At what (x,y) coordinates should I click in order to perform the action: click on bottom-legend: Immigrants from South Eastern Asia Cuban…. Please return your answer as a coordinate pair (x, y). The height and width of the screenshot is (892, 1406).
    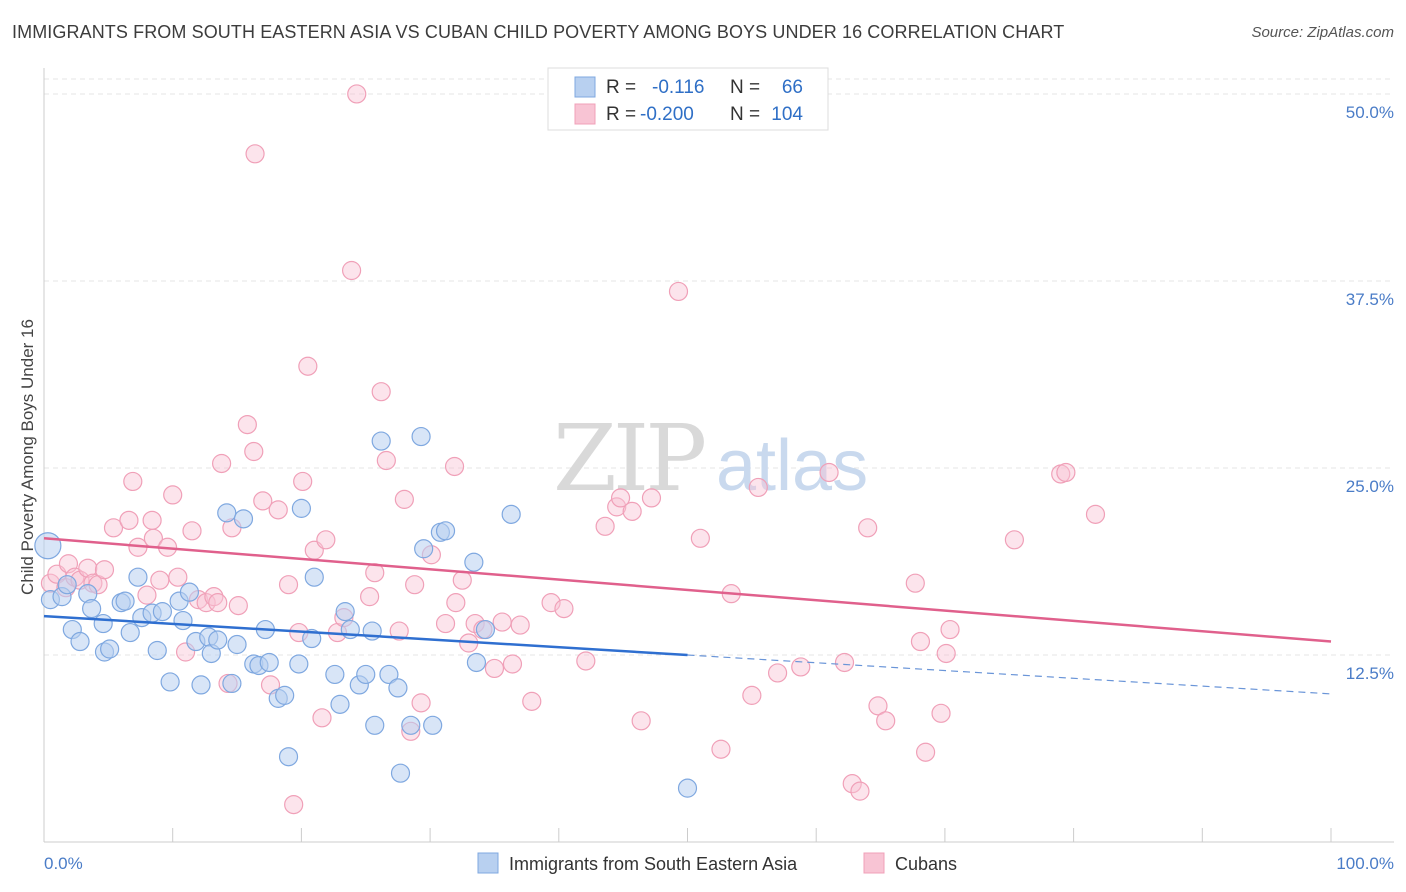
    Looking at the image, I should click on (717, 863).